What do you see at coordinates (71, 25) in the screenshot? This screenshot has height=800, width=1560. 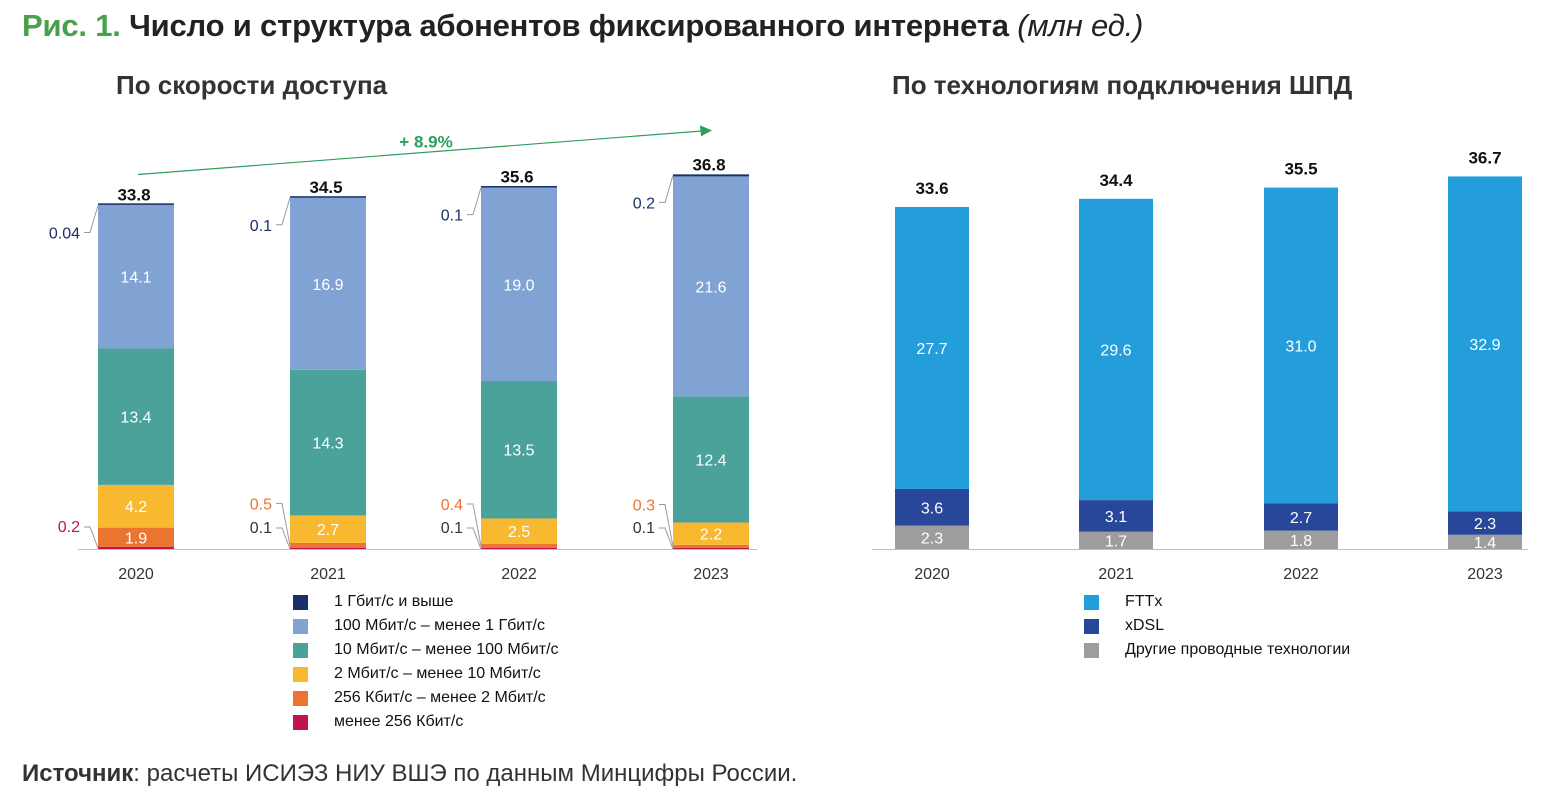 I see `figure-number: Рис. 1.` at bounding box center [71, 25].